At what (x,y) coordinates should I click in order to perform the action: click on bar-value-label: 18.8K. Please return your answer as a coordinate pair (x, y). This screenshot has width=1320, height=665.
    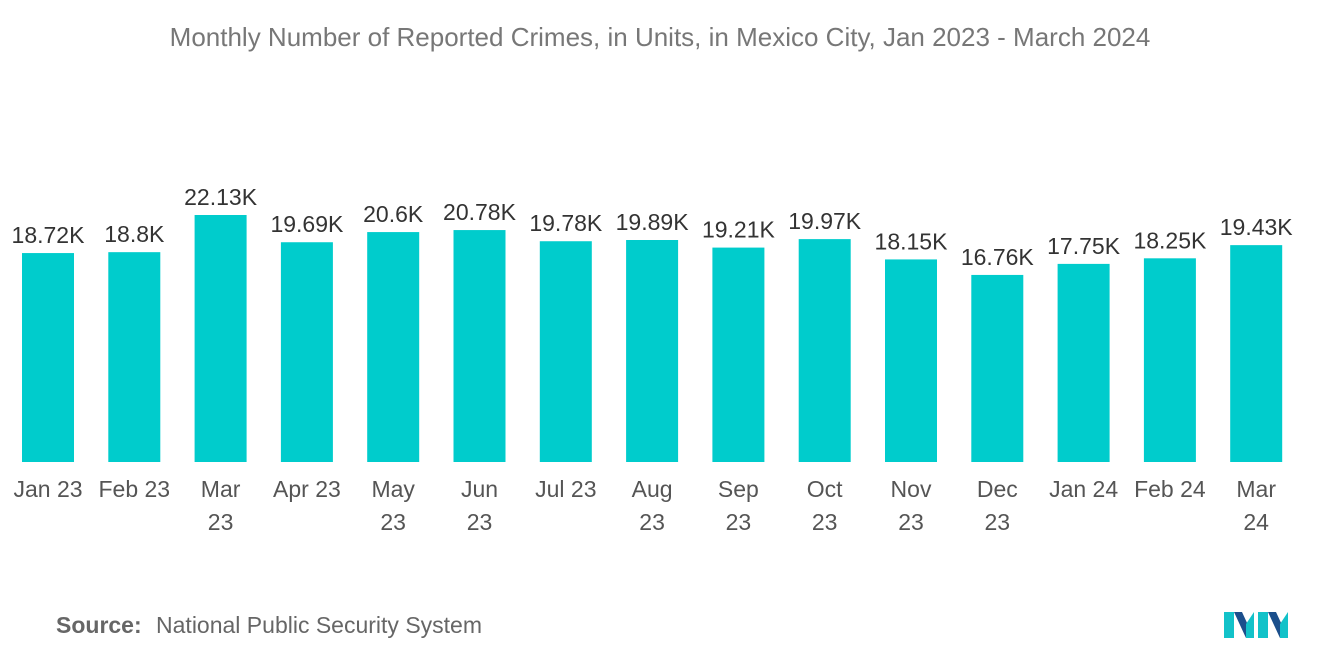
    Looking at the image, I should click on (134, 234).